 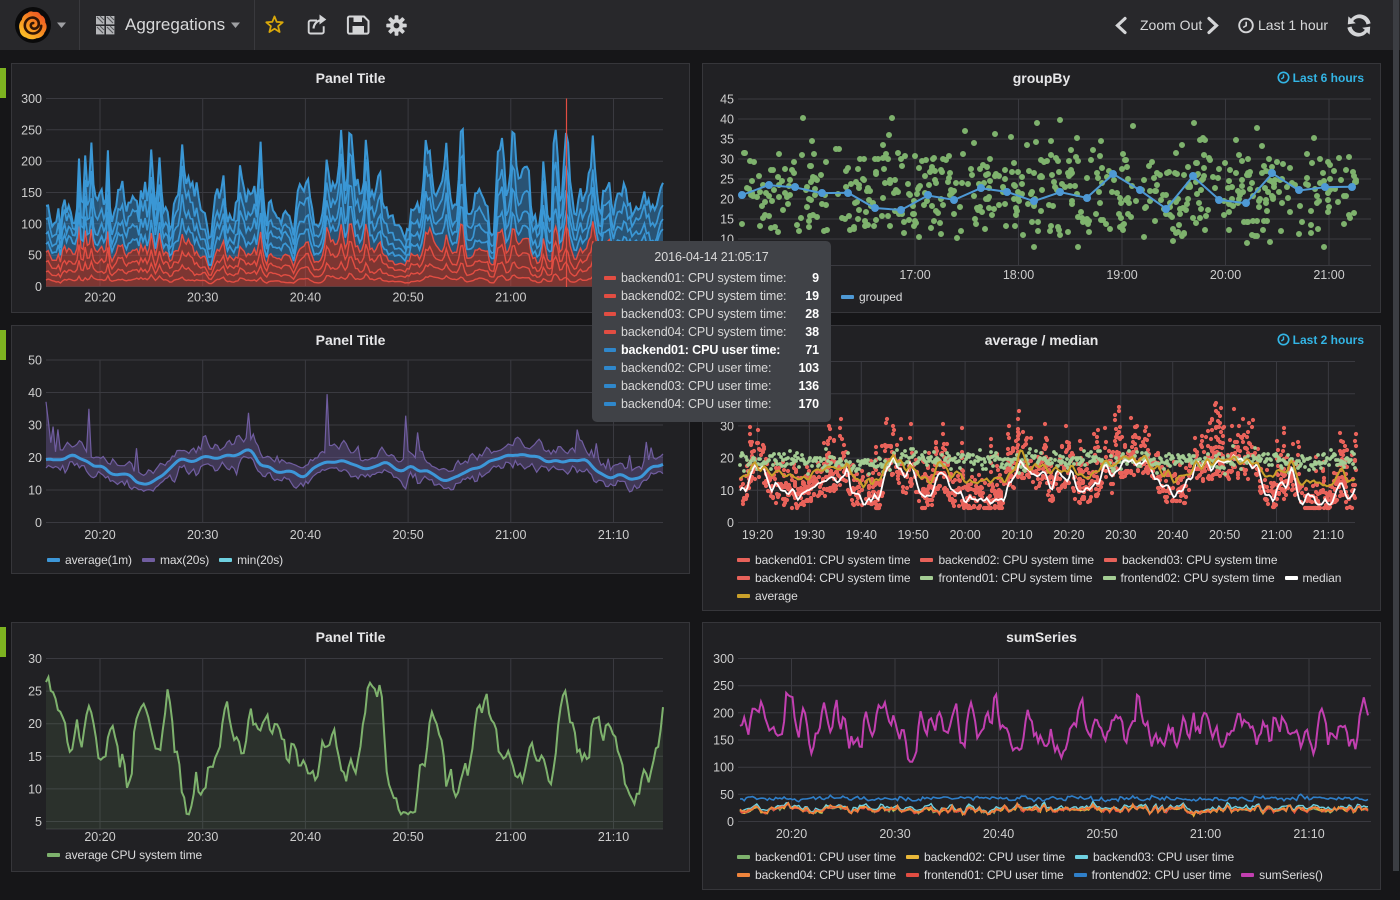 I want to click on svg-text: 5, so click(x=38, y=822).